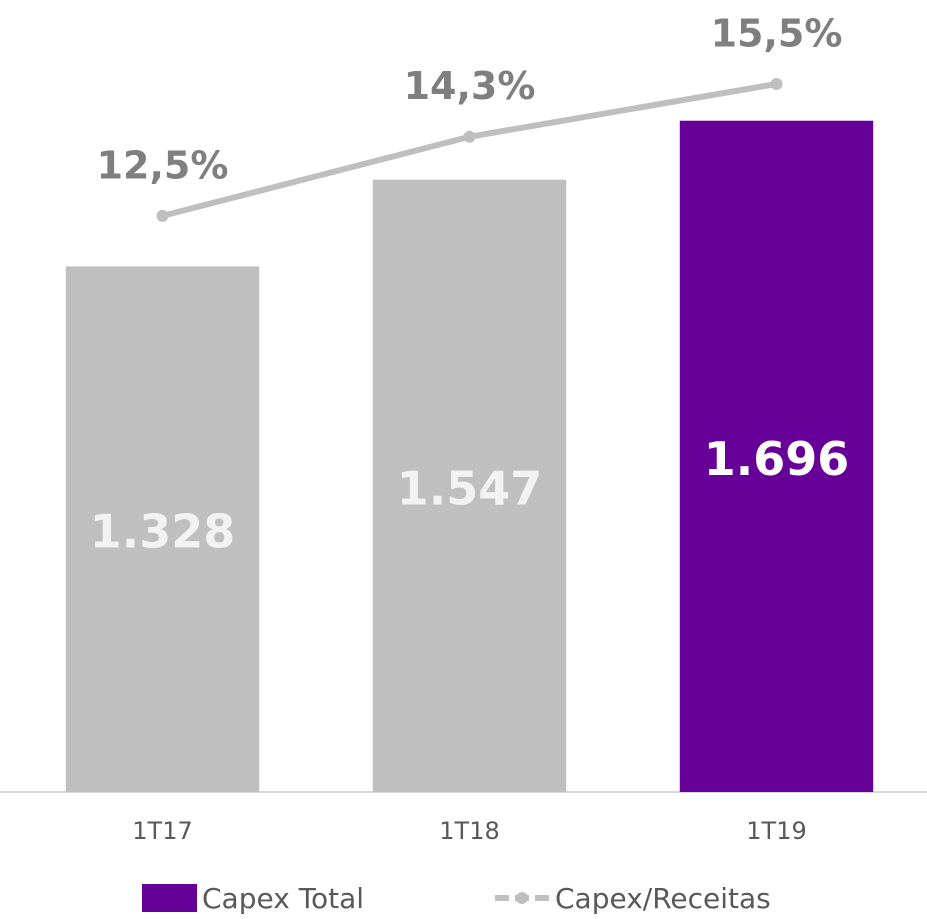 Image resolution: width=927 pixels, height=919 pixels. What do you see at coordinates (169, 898) in the screenshot?
I see `legend-swatch` at bounding box center [169, 898].